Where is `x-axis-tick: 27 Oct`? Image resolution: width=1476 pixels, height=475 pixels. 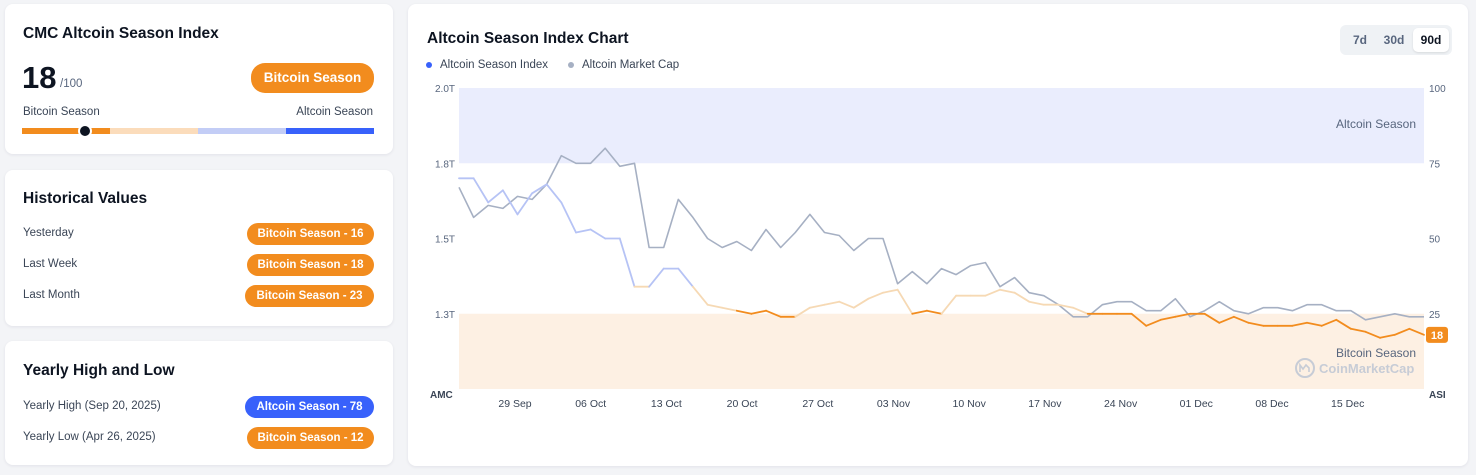
x-axis-tick: 27 Oct is located at coordinates (817, 404).